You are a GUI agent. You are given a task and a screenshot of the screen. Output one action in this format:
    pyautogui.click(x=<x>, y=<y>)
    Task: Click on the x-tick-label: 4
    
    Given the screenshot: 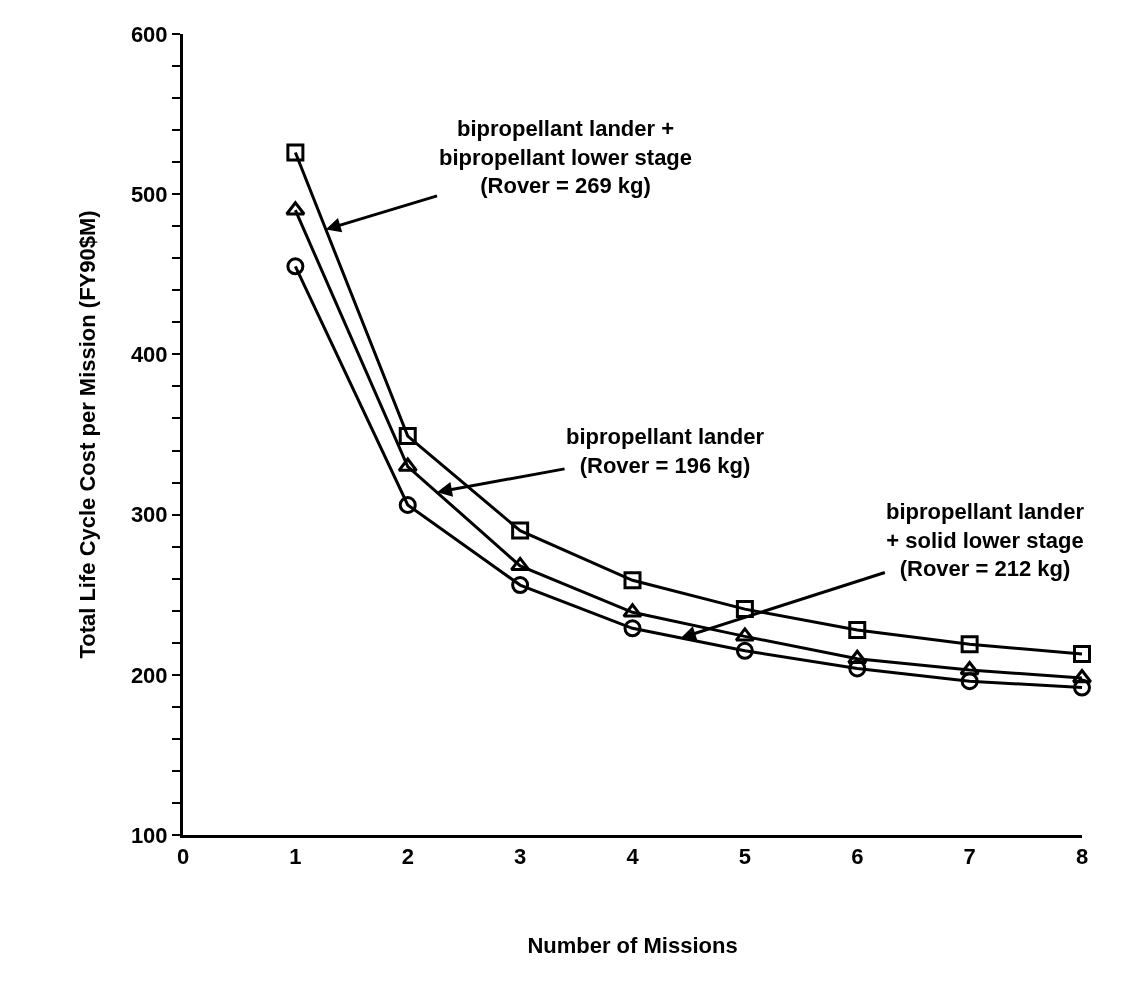 What is the action you would take?
    pyautogui.click(x=633, y=857)
    